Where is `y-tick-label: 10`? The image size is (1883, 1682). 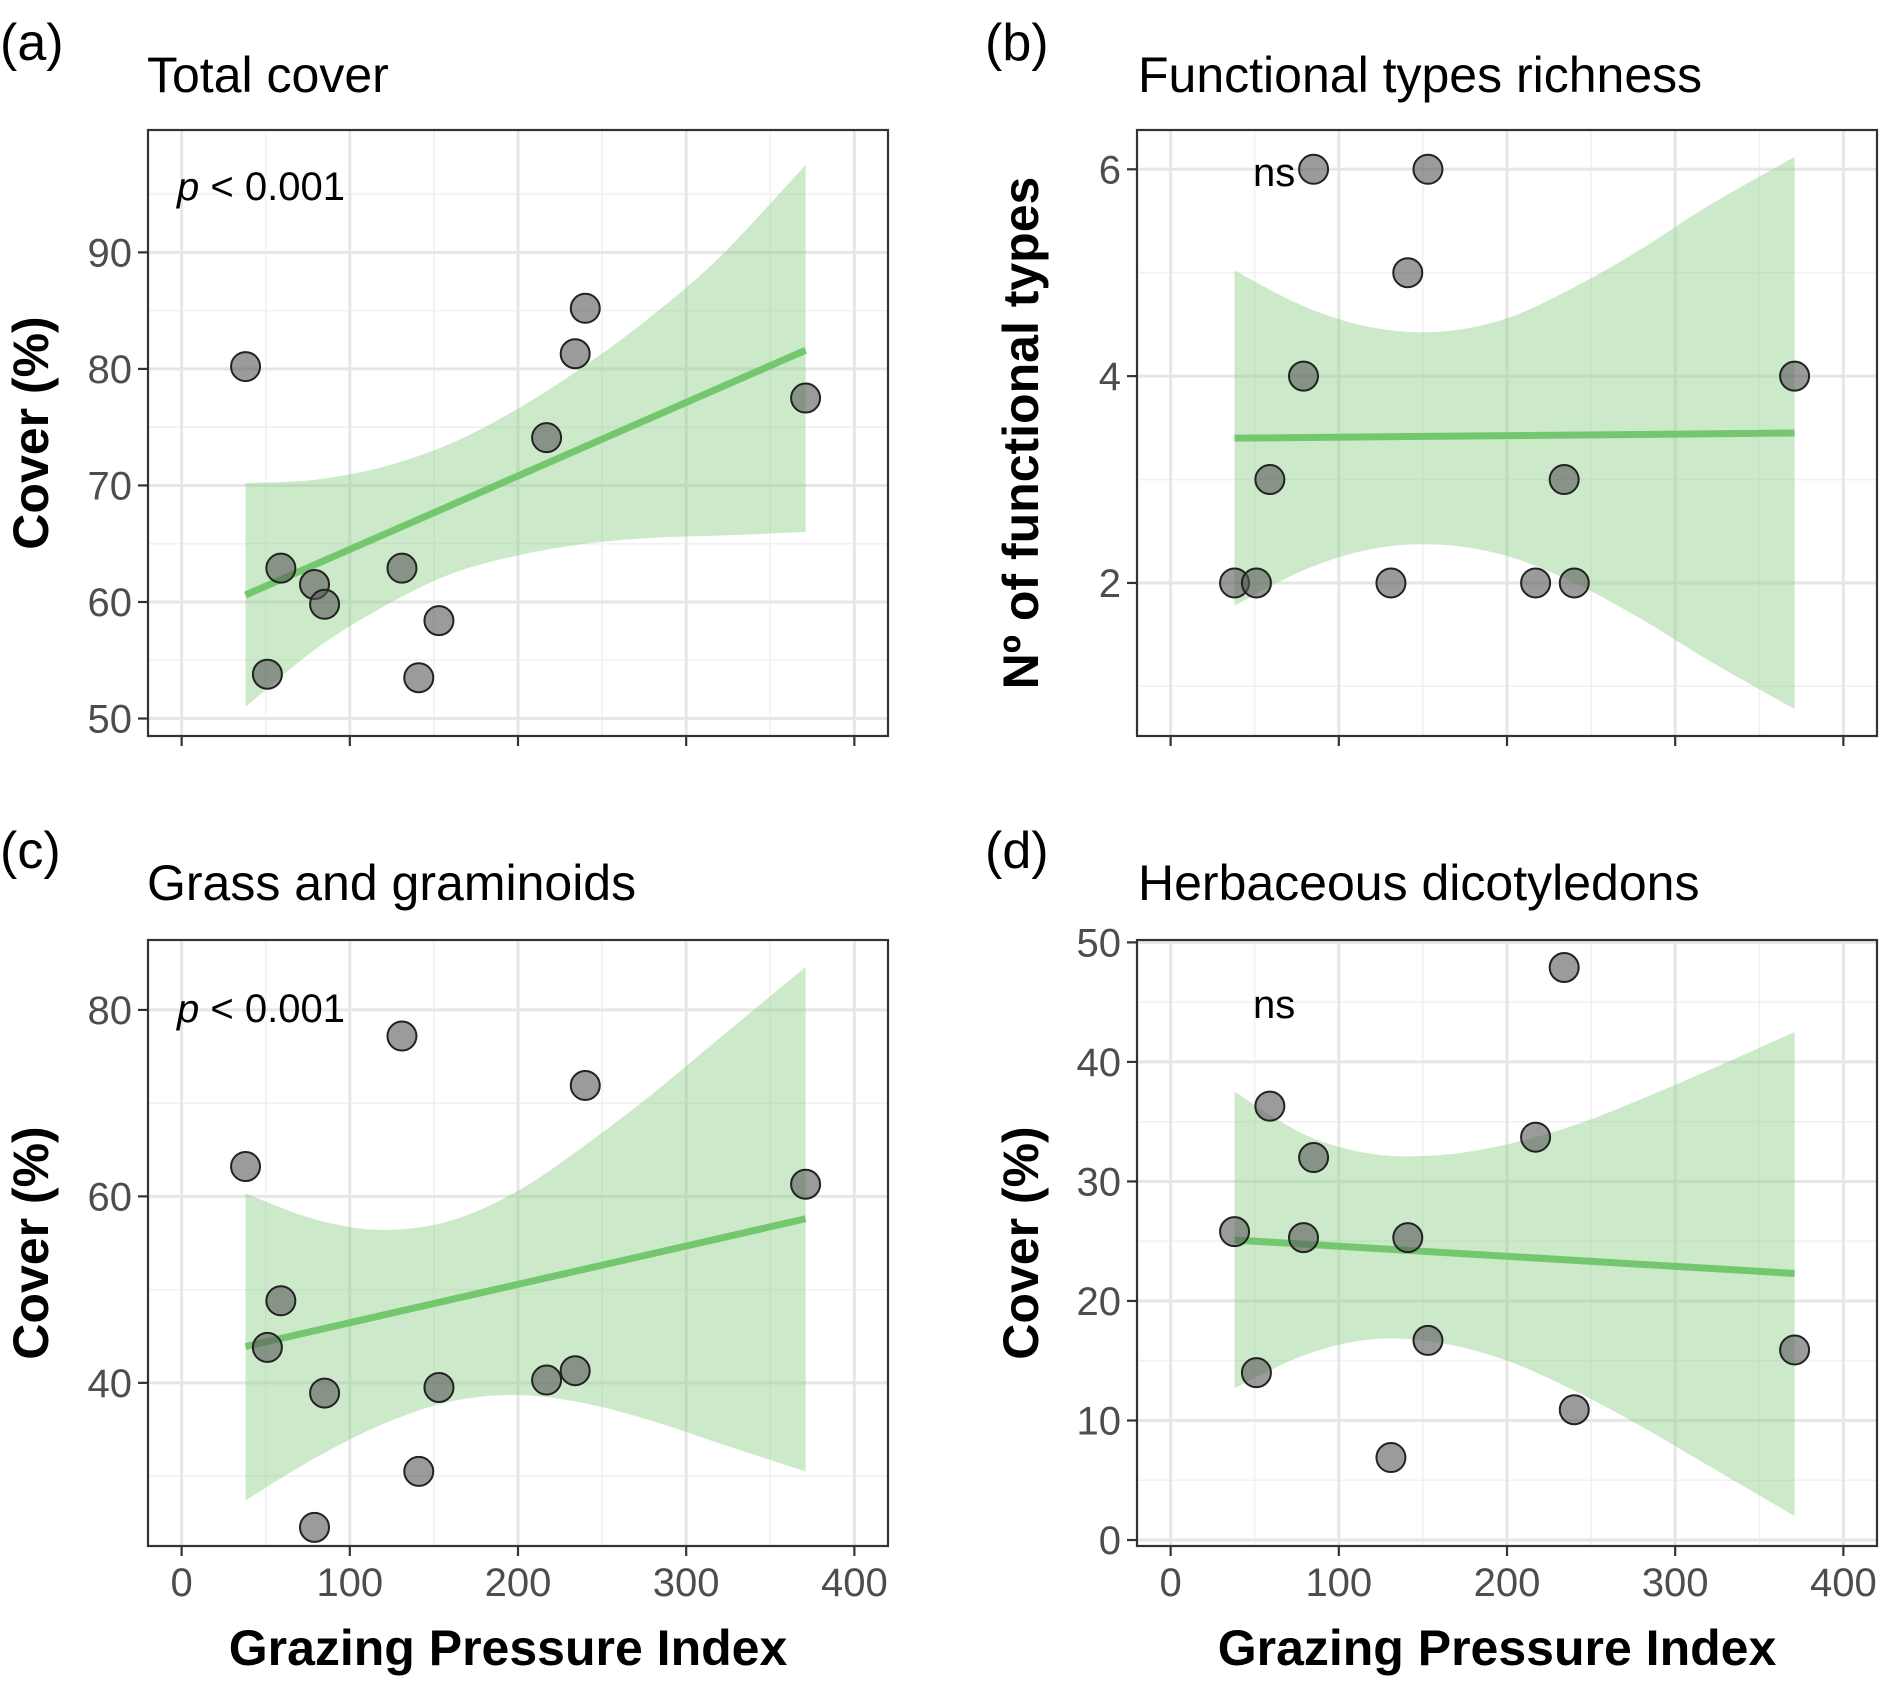
y-tick-label: 10 is located at coordinates (1099, 1421).